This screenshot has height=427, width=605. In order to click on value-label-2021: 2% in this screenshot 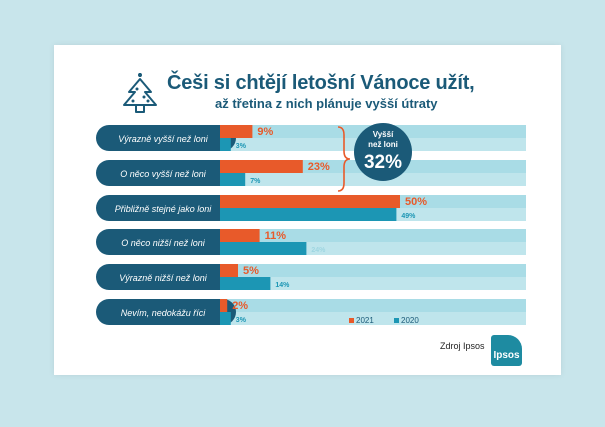, I will do `click(240, 306)`.